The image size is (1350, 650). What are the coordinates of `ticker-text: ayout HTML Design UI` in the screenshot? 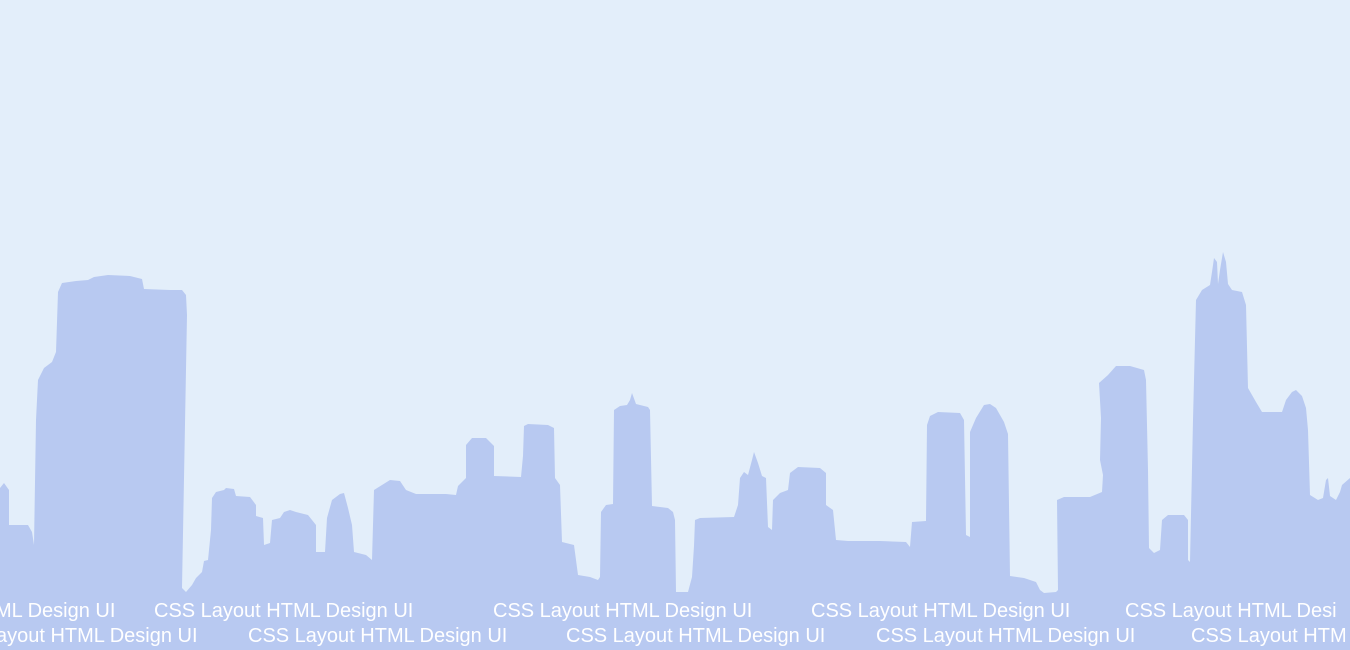 It's located at (99, 636).